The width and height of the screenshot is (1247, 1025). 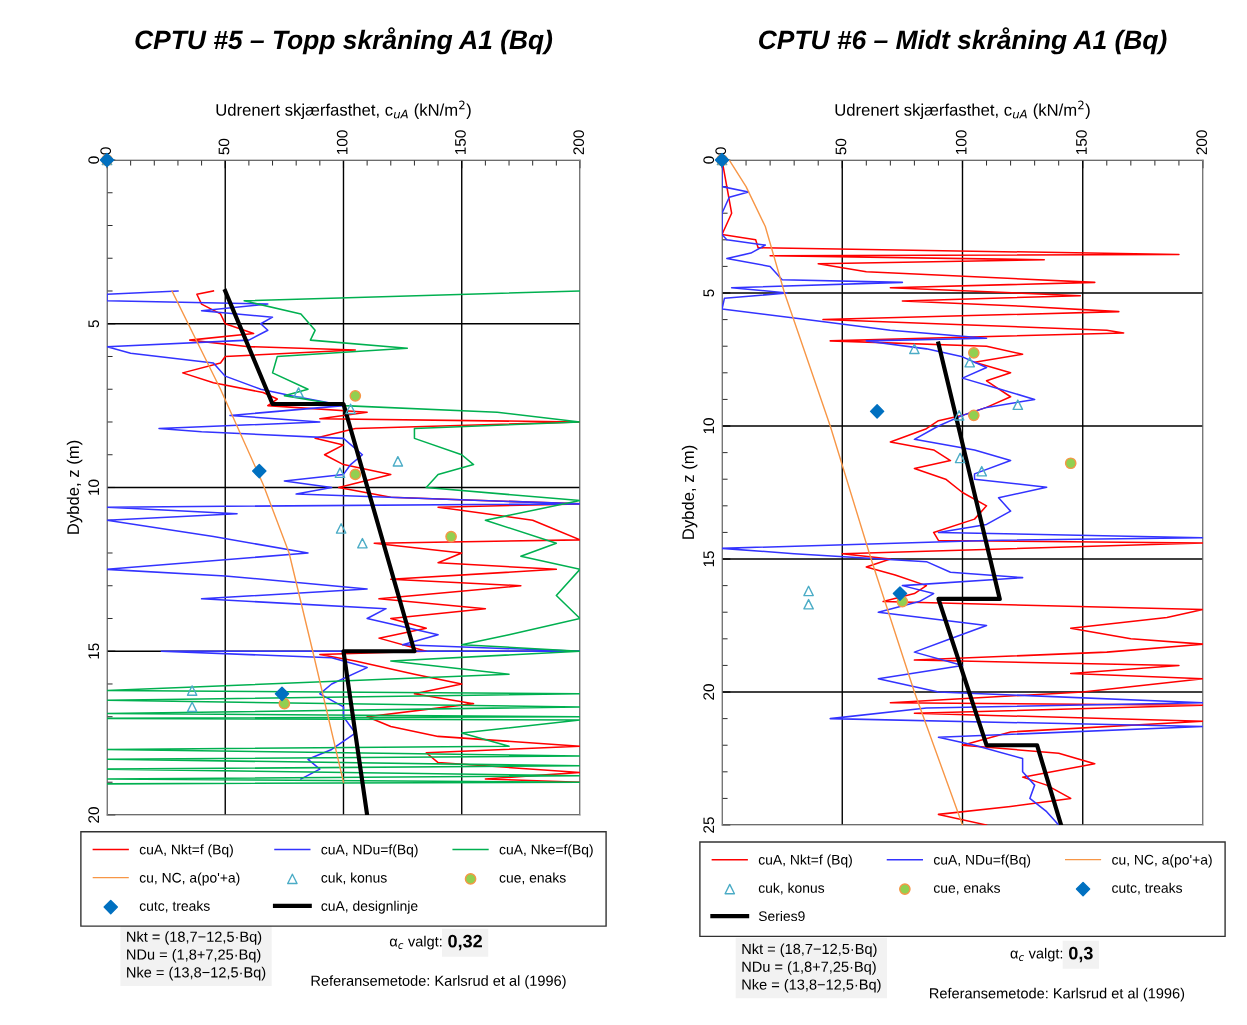 I want to click on y-tick-label: 25, so click(x=709, y=825).